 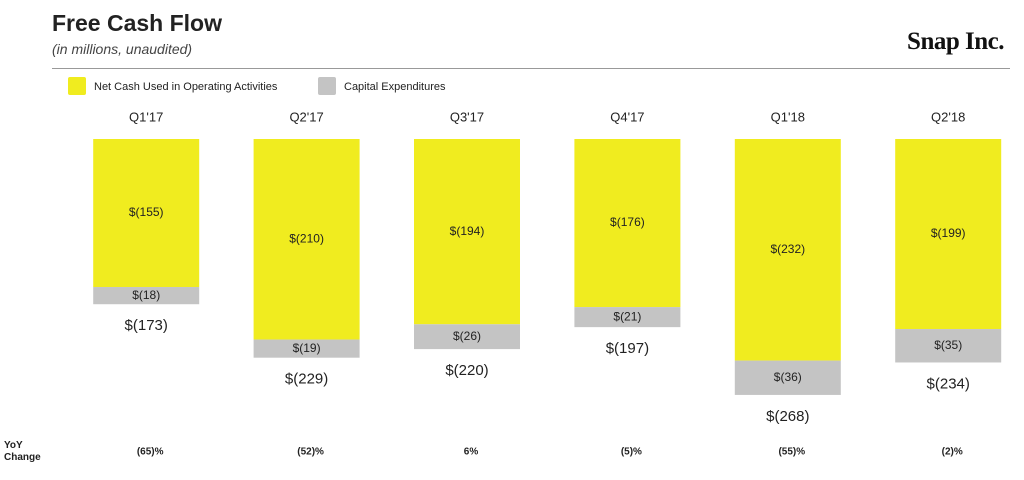 I want to click on value-label: $(155), so click(x=146, y=212).